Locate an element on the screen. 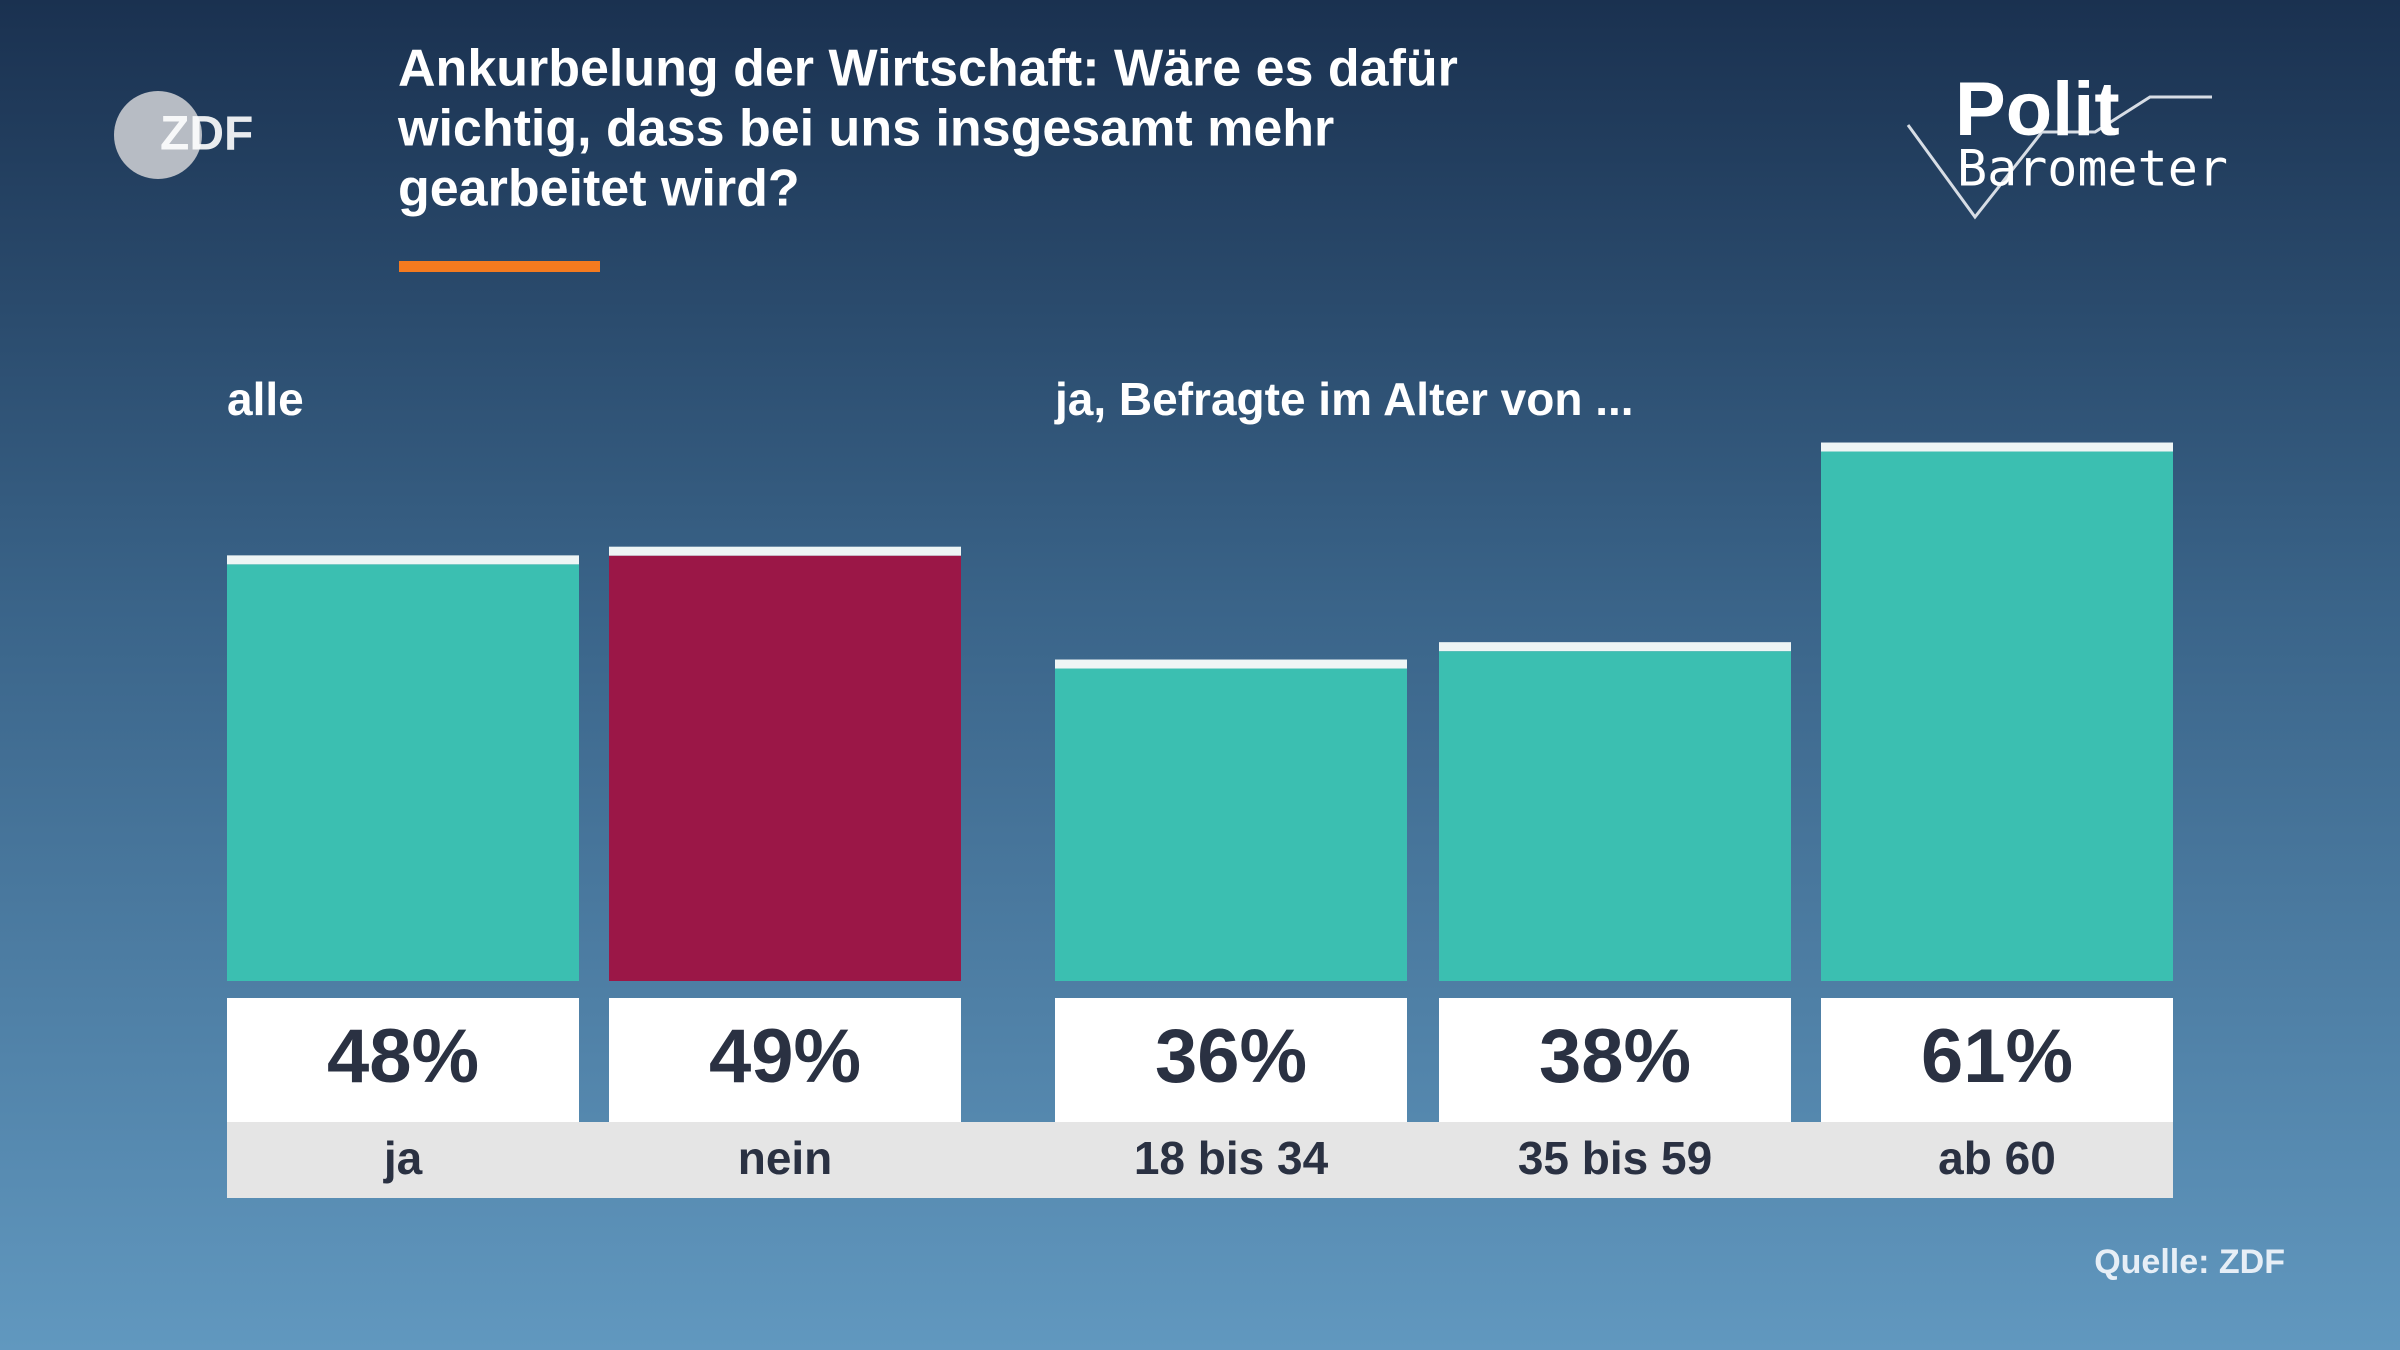 This screenshot has width=2400, height=1350. title-line: wichtig, dass bei uns insgesamt mehr is located at coordinates (865, 129).